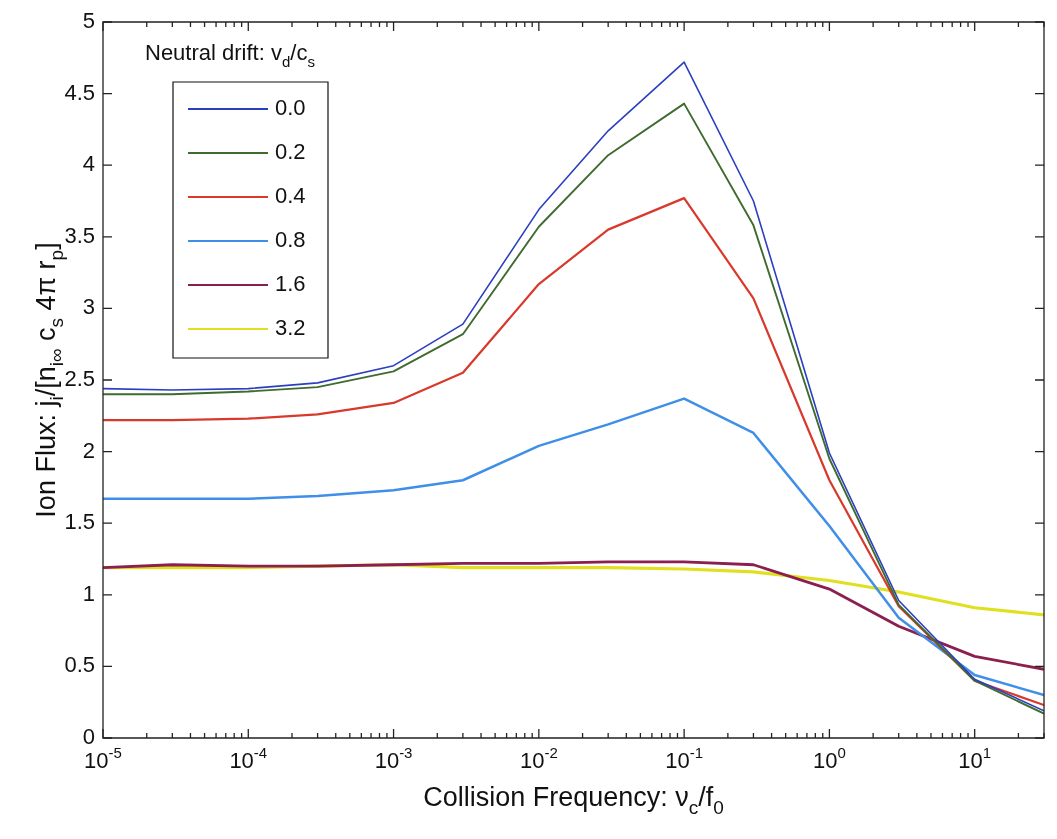  I want to click on legend-label: 0.8, so click(290, 240).